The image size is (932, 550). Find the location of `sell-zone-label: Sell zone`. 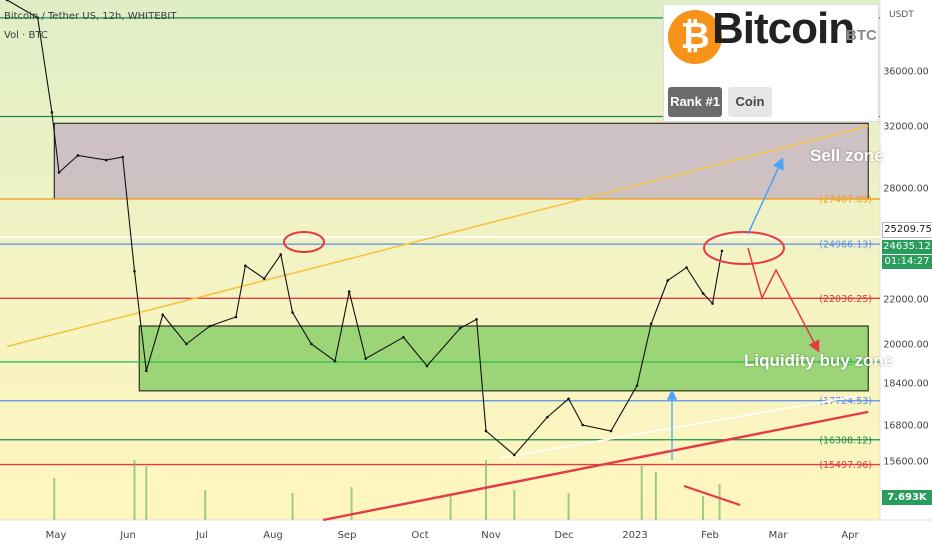

sell-zone-label: Sell zone is located at coordinates (847, 155).